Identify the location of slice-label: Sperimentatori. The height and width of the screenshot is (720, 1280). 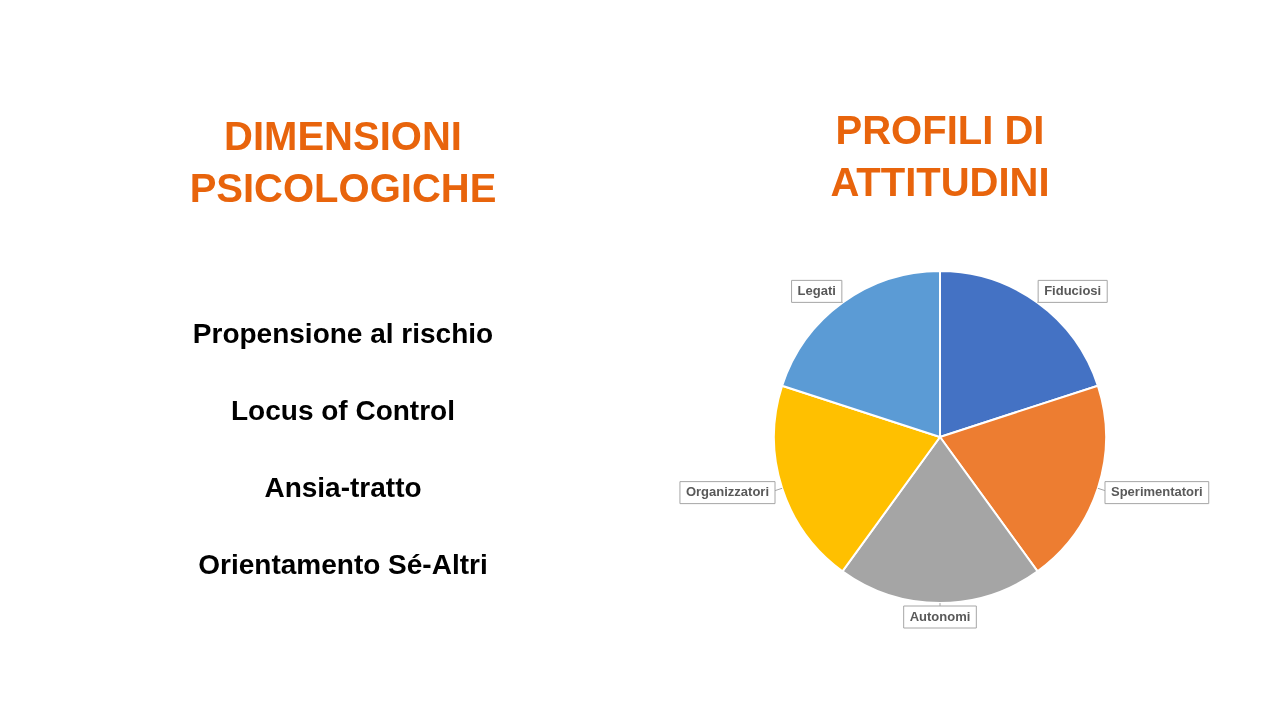
(1156, 492).